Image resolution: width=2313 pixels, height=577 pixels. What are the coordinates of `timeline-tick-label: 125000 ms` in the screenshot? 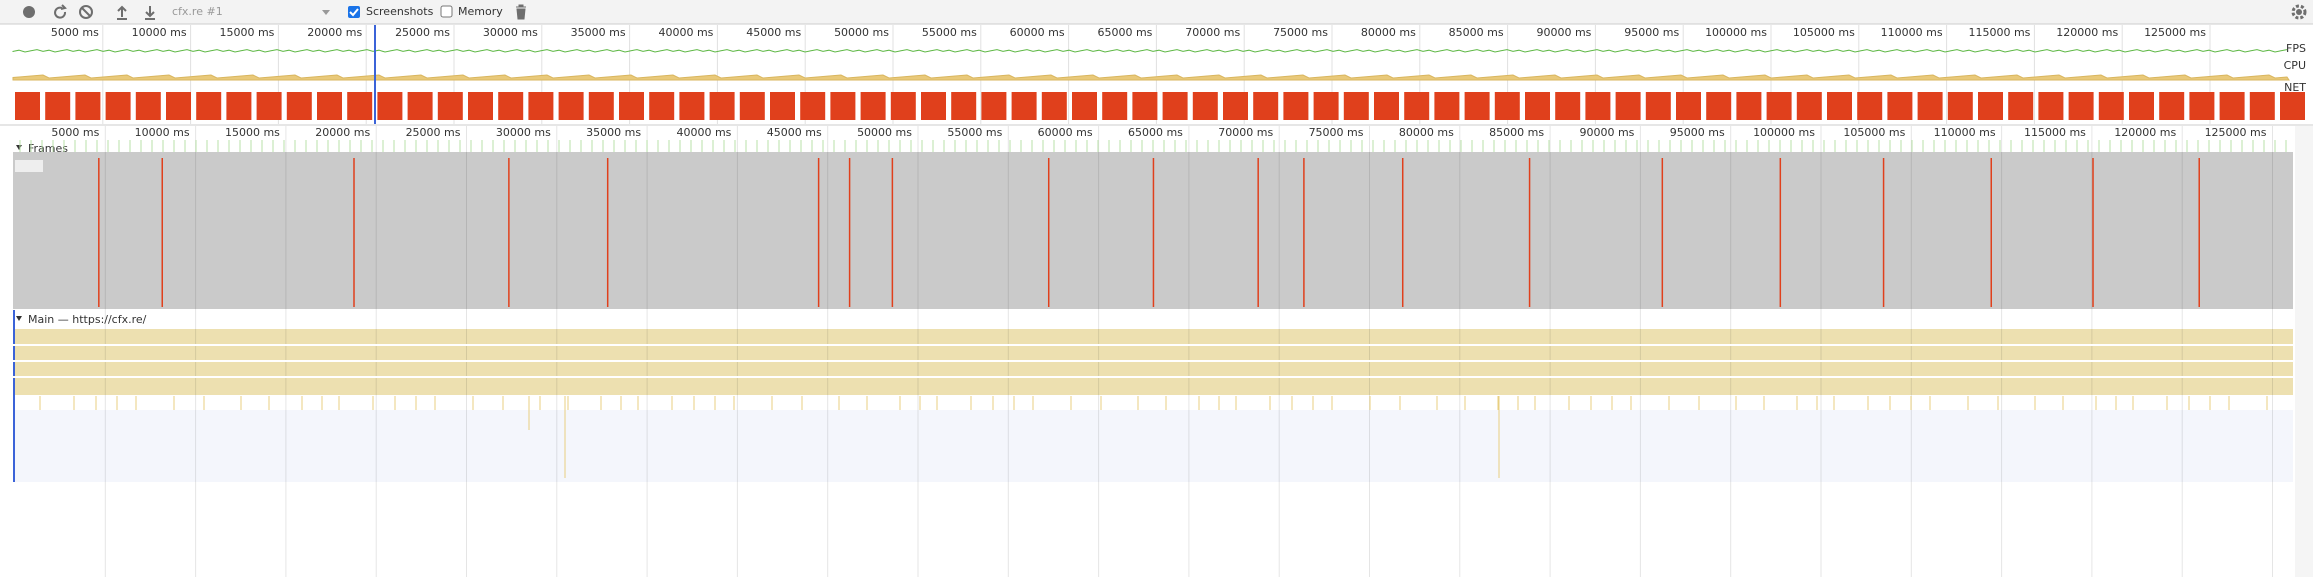 It's located at (2236, 132).